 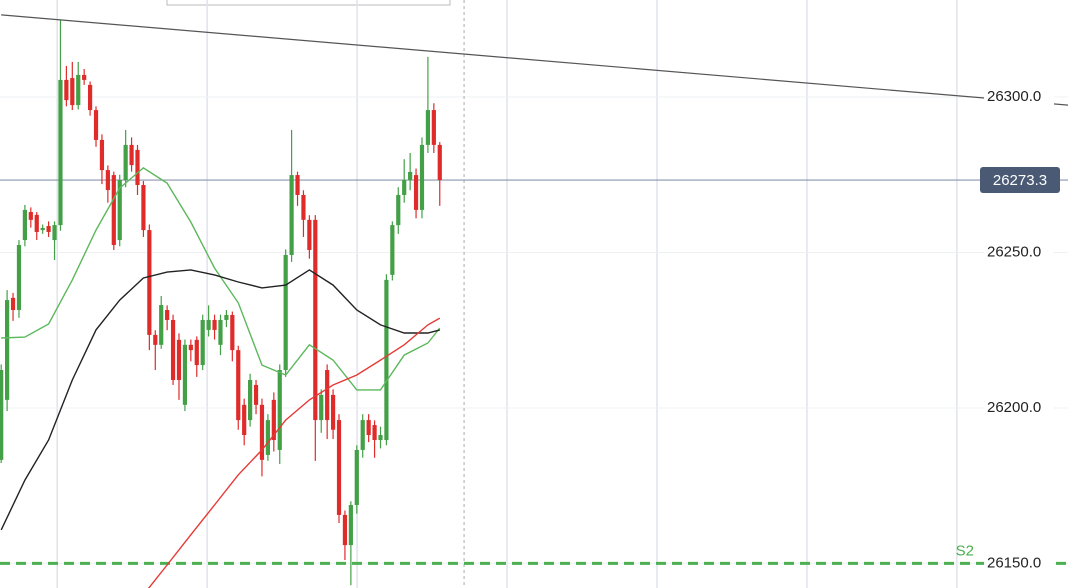 I want to click on indicator-line, so click(x=294, y=452).